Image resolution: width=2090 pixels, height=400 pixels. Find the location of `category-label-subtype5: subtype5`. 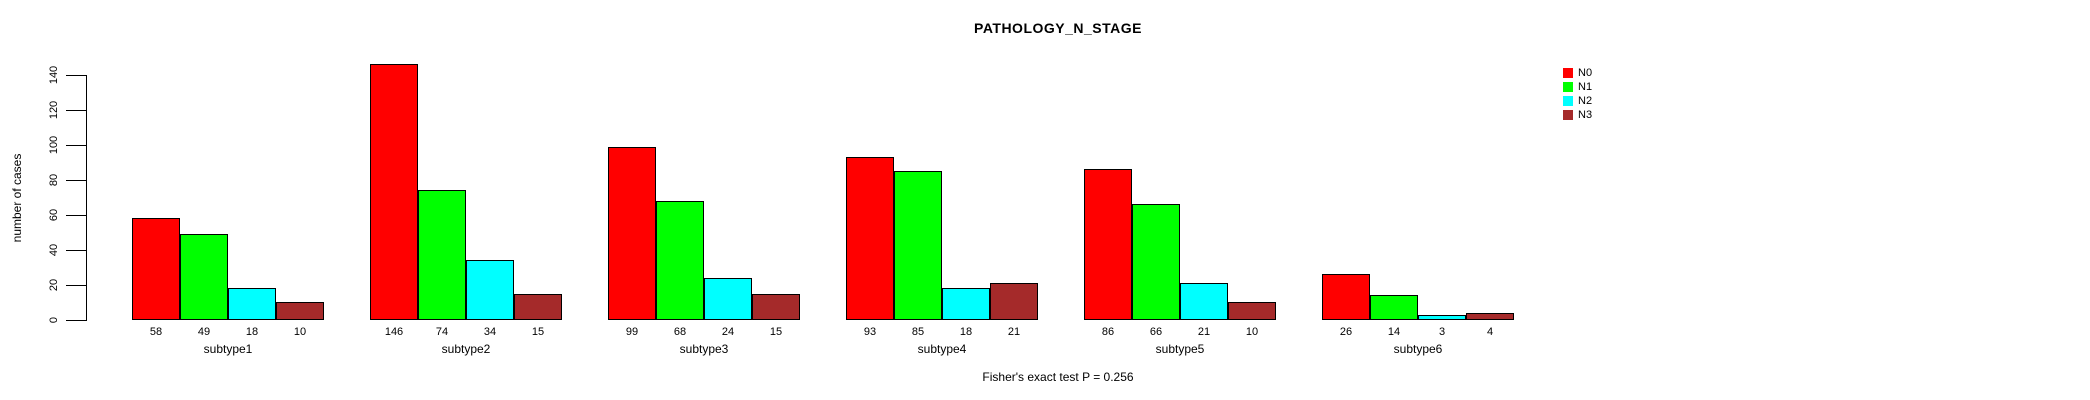

category-label-subtype5: subtype5 is located at coordinates (1180, 349).